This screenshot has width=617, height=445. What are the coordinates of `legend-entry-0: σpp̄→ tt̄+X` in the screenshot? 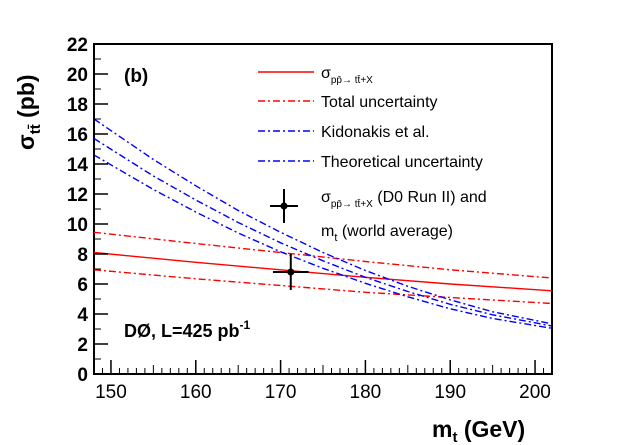 It's located at (315, 75).